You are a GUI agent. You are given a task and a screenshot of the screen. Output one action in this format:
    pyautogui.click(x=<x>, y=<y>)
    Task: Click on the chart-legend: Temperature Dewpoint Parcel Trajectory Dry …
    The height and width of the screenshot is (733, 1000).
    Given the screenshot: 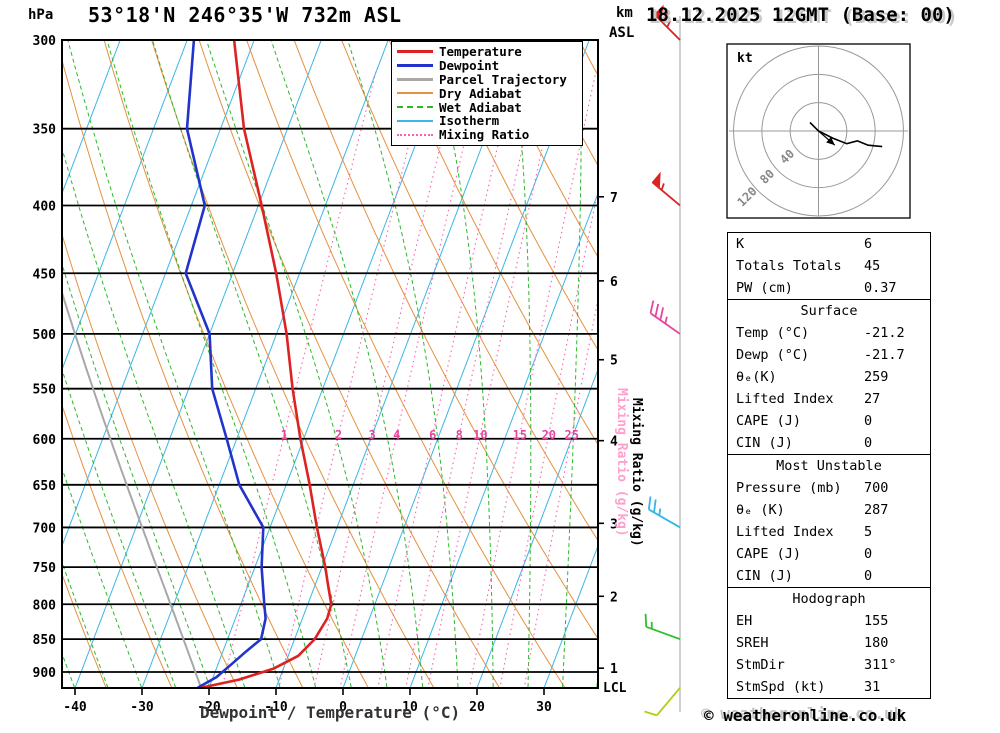 What is the action you would take?
    pyautogui.click(x=487, y=93)
    